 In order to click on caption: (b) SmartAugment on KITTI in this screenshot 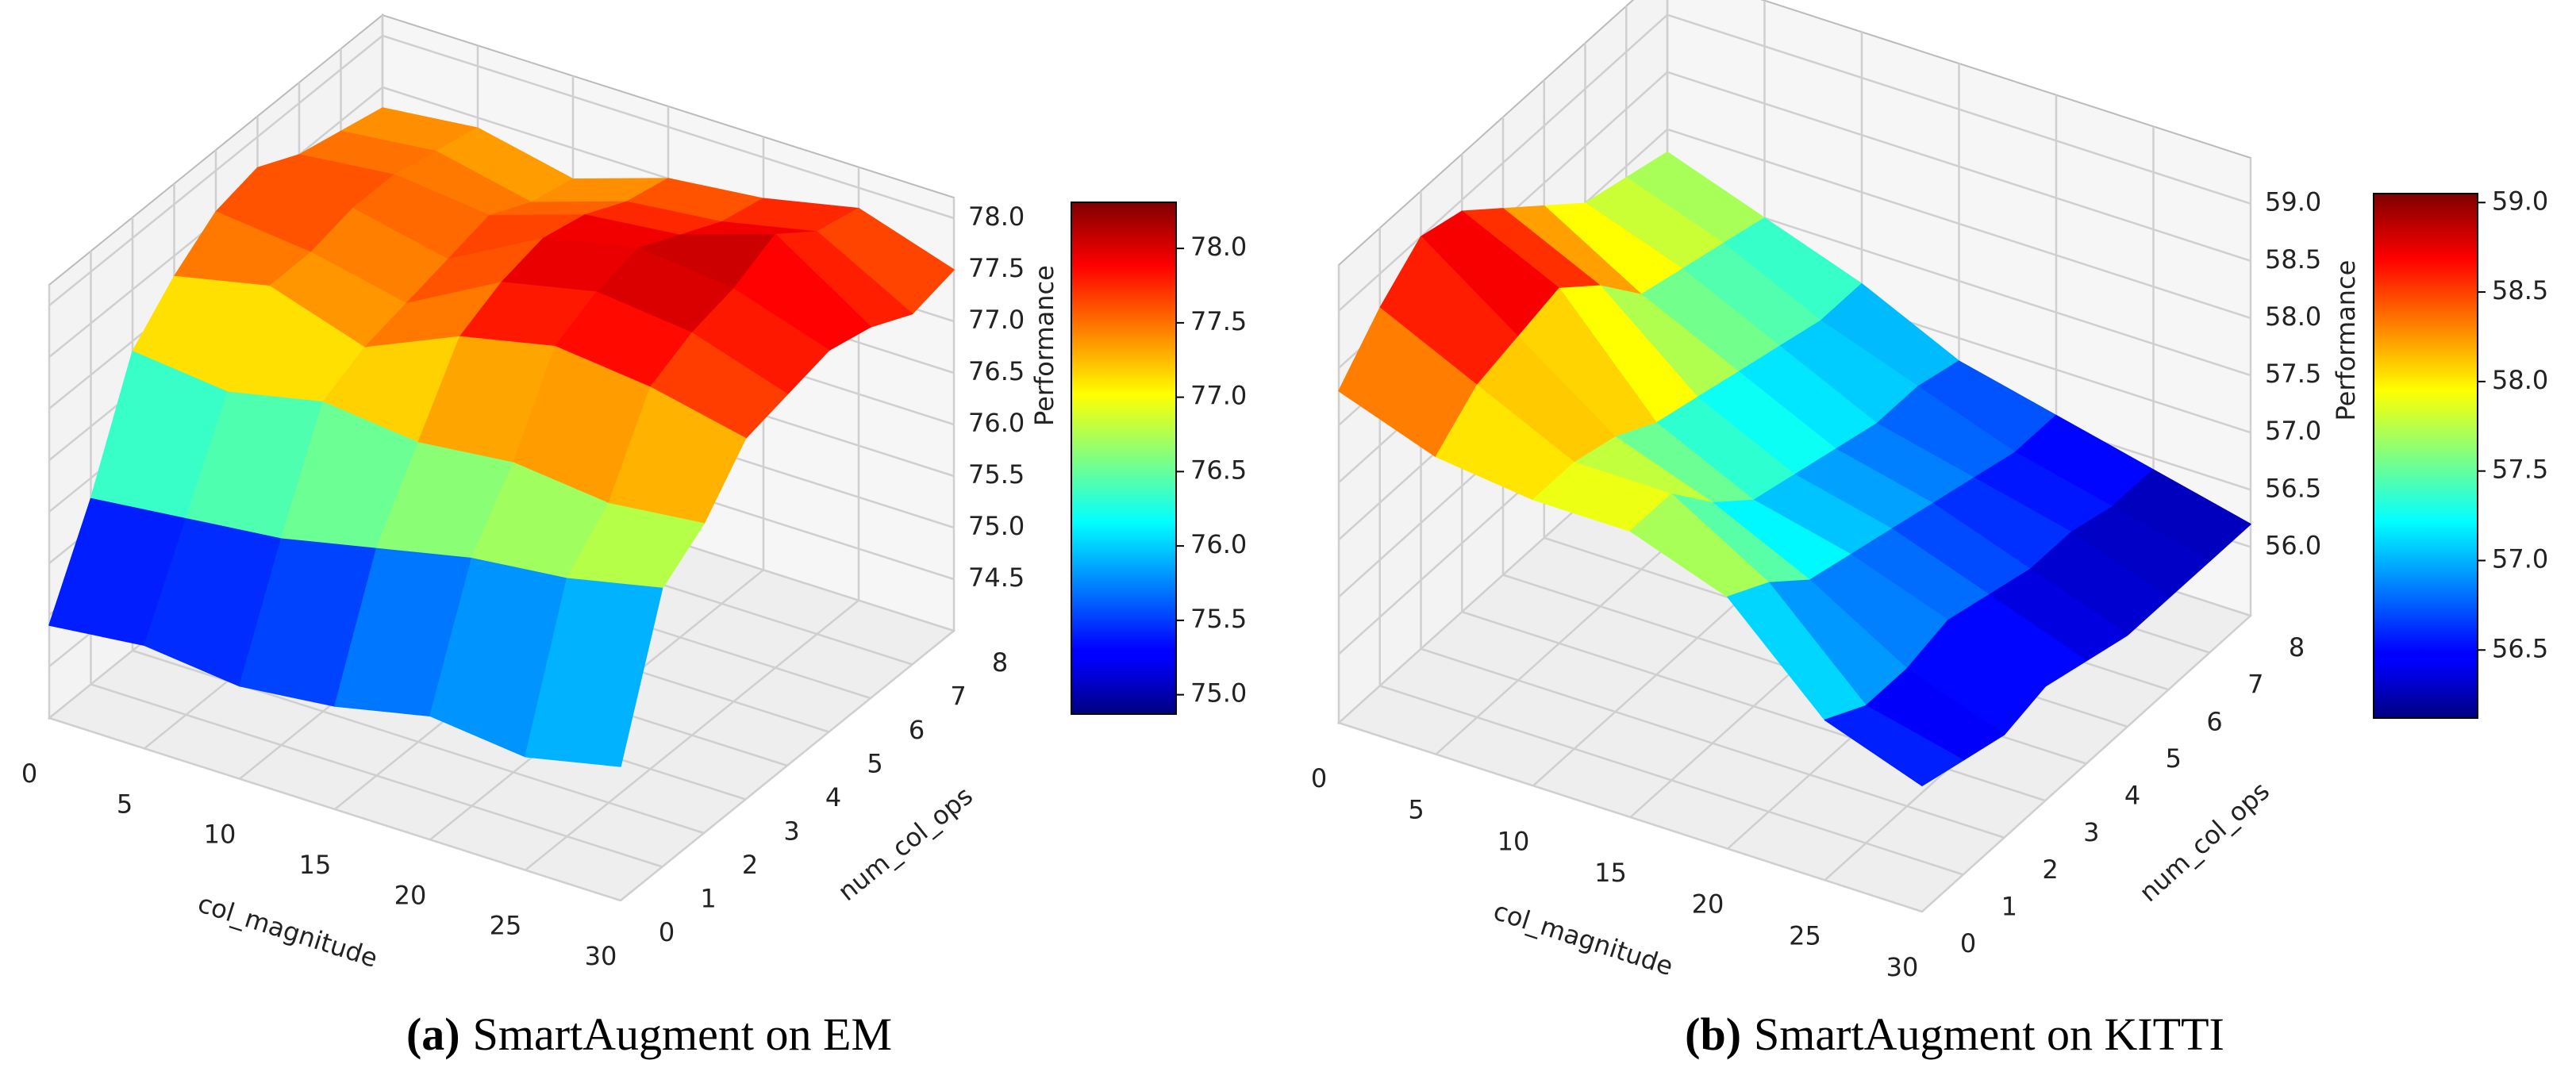, I will do `click(1954, 1034)`.